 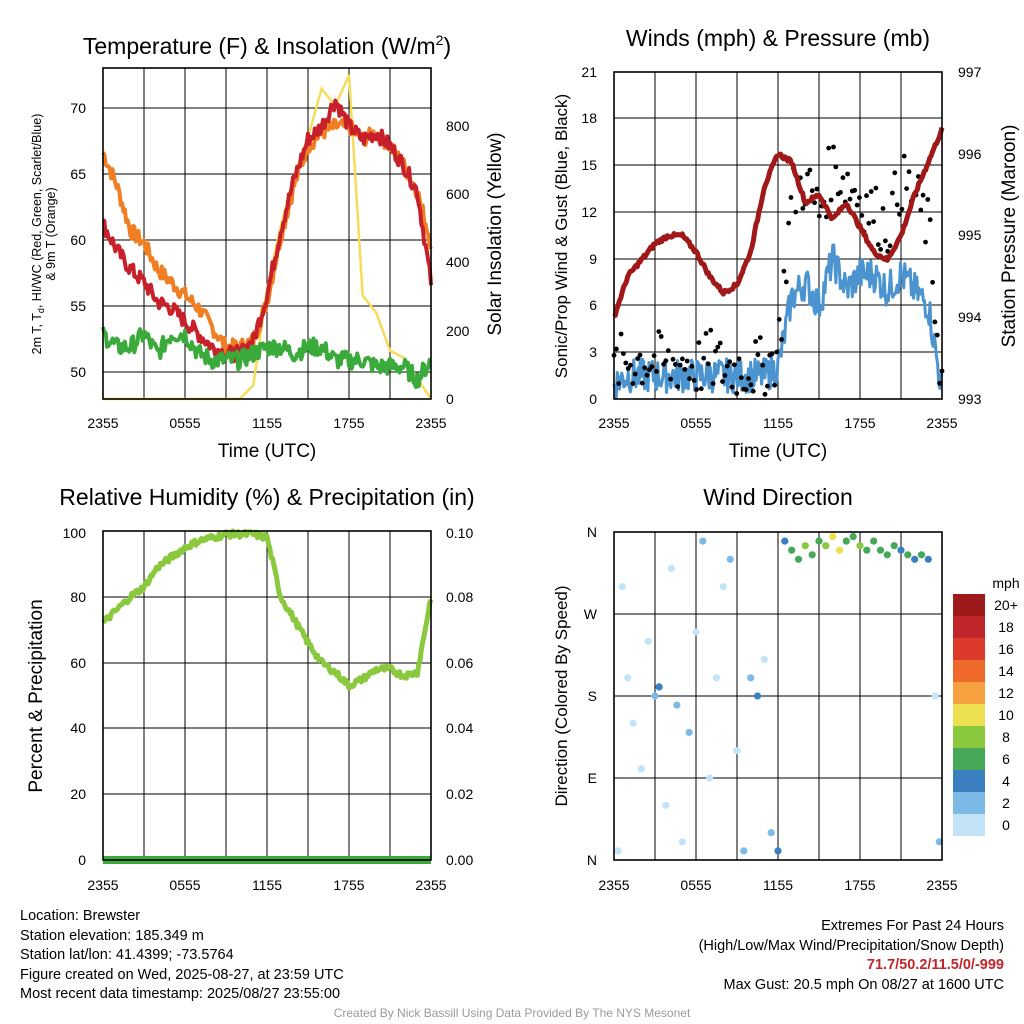 What do you see at coordinates (458, 126) in the screenshot?
I see `solar-tick: 800` at bounding box center [458, 126].